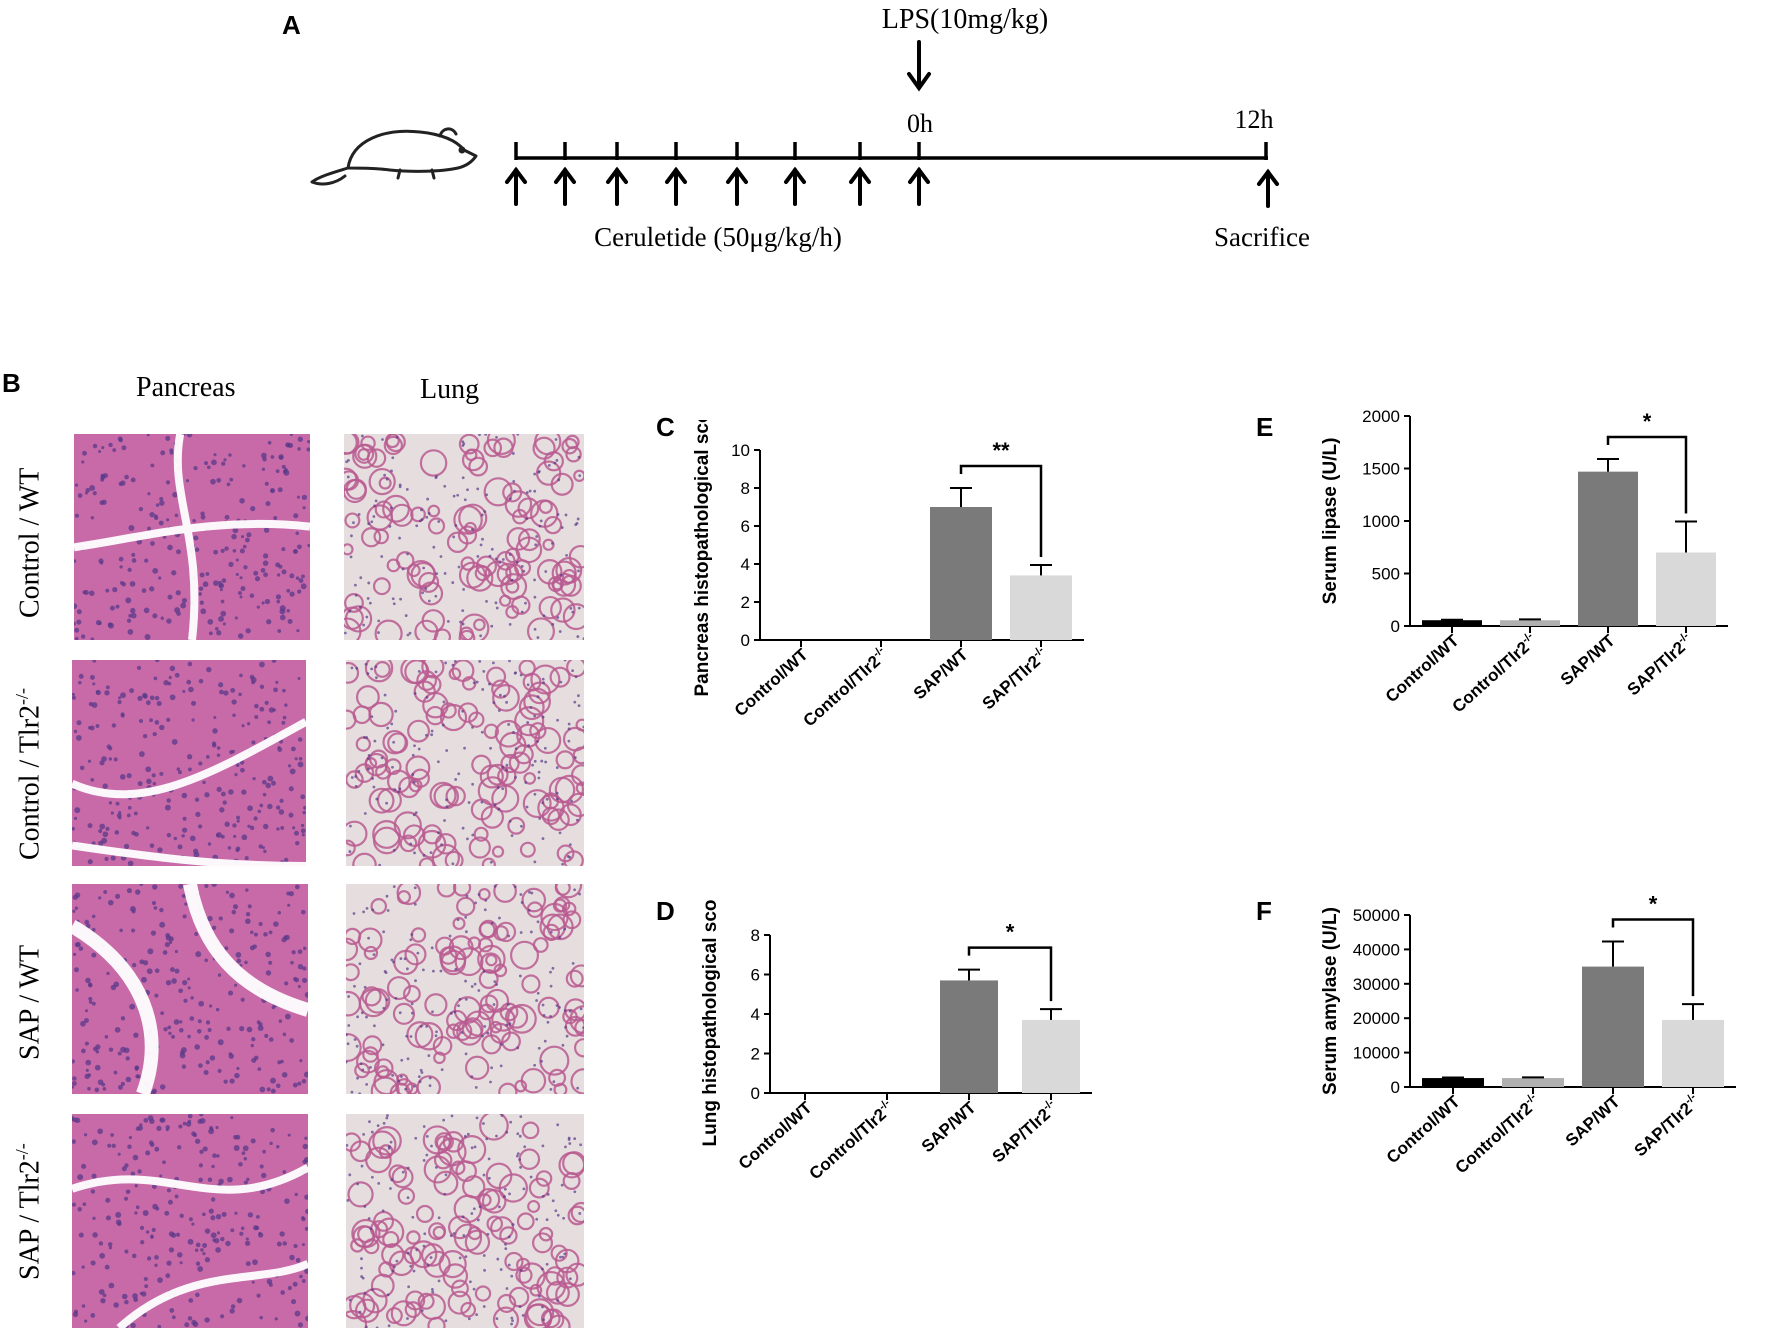 This screenshot has height=1333, width=1772. Describe the element at coordinates (1330, 1001) in the screenshot. I see `y-axis-title: Serum amylase (U/L)` at that location.